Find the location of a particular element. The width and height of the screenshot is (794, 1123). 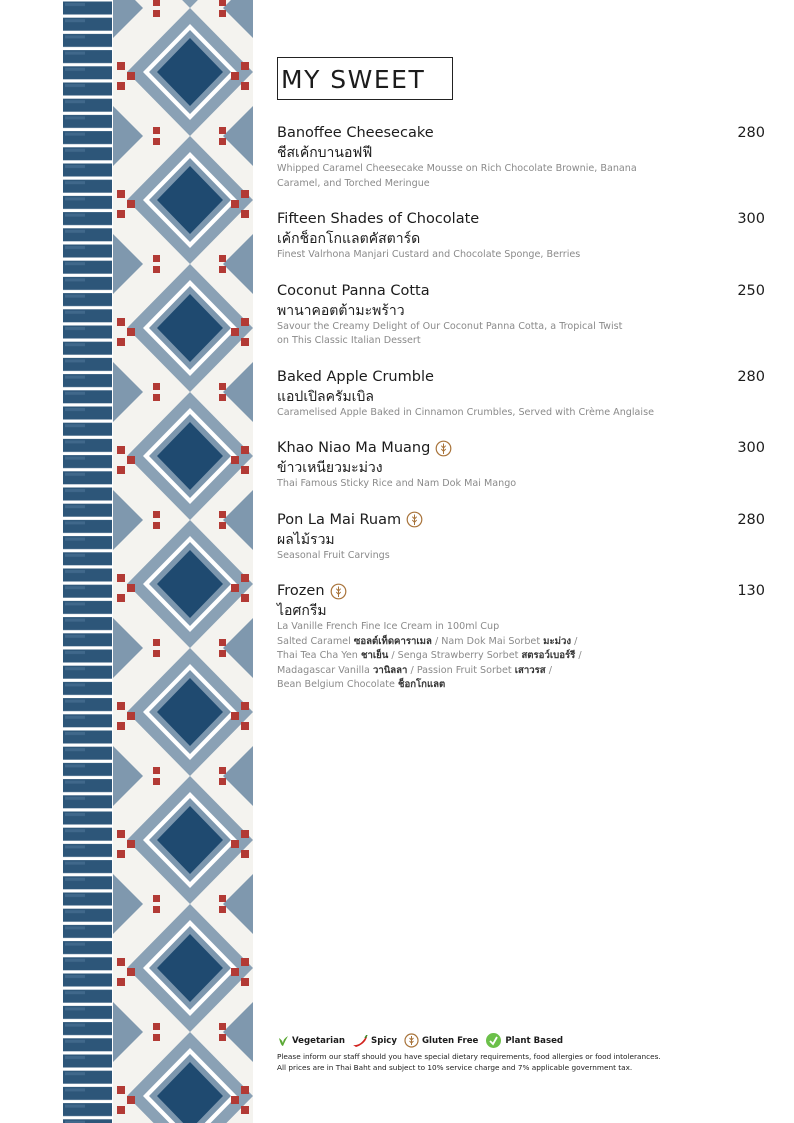

legend: Vegetarian Spicy Gluten Free Plant Based is located at coordinates (422, 1040).